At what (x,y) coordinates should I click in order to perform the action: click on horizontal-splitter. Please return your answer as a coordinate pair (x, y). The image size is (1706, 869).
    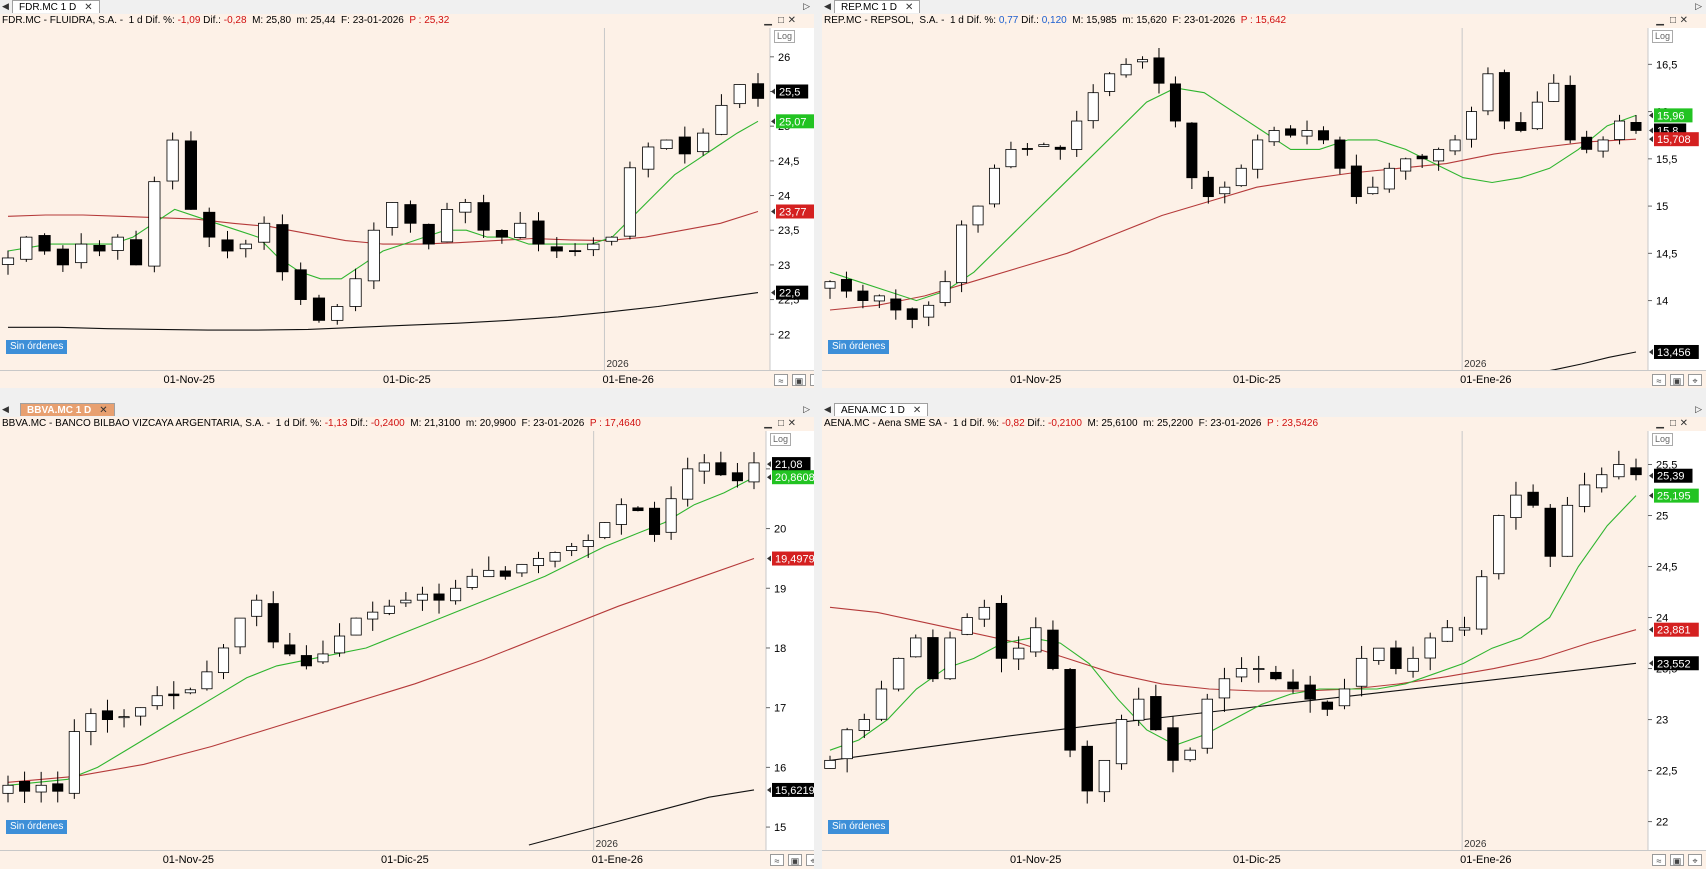
    Looking at the image, I should click on (853, 395).